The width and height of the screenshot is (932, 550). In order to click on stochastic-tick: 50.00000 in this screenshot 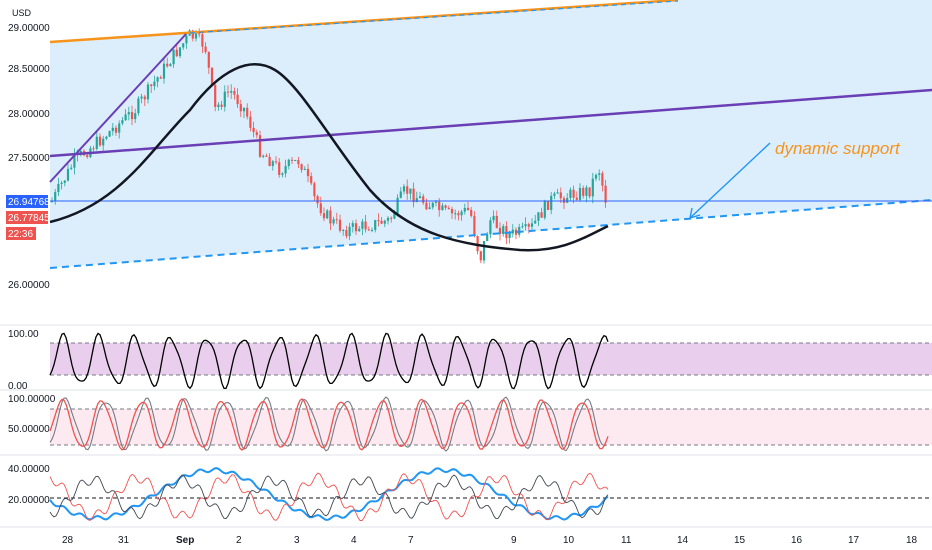, I will do `click(29, 429)`.